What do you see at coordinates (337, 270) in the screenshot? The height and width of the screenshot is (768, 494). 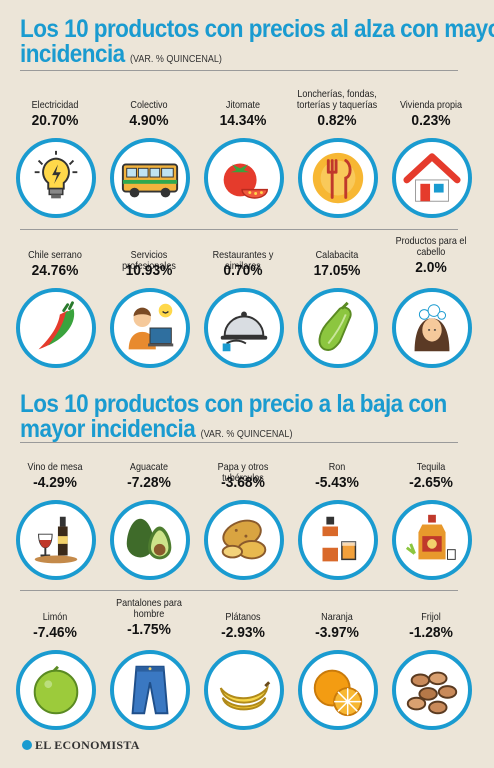 I see `product-value: 17.05%` at bounding box center [337, 270].